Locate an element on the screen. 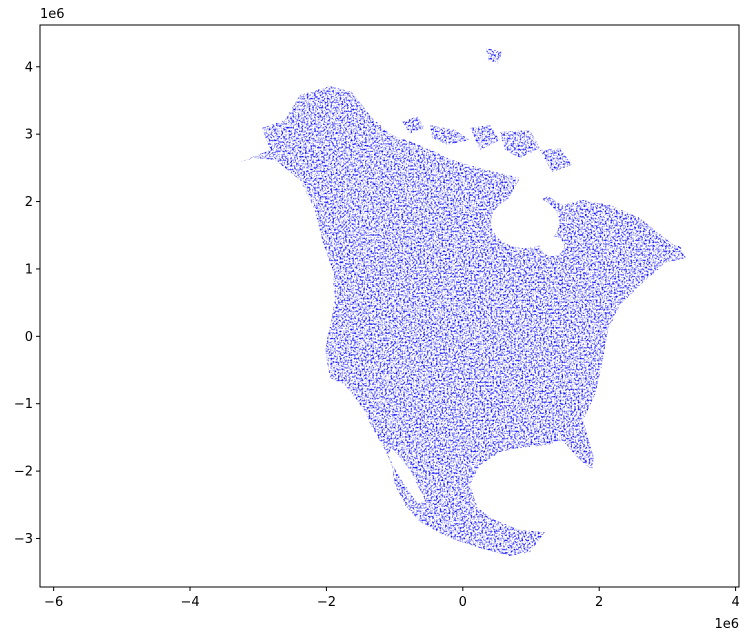 Image resolution: width=748 pixels, height=641 pixels. y-tick-label: −1 is located at coordinates (23, 404).